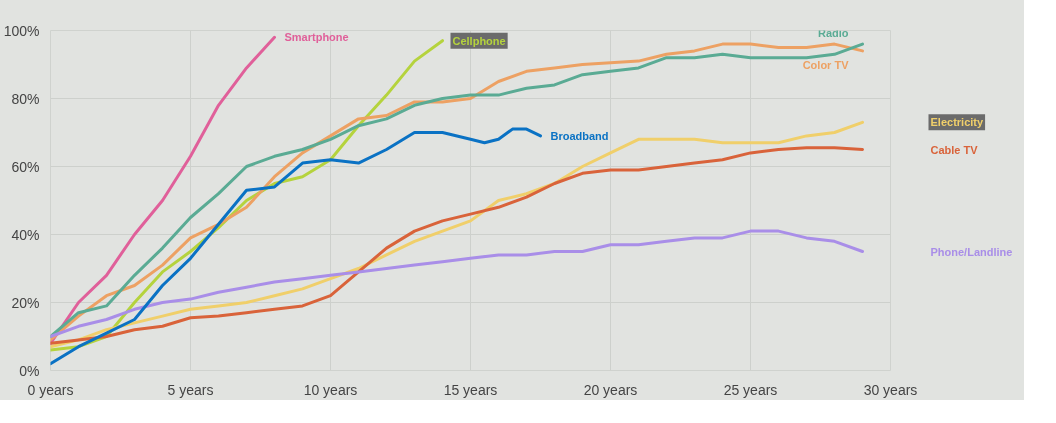 The width and height of the screenshot is (1056, 423). What do you see at coordinates (25, 98) in the screenshot?
I see `y-tick-label: 80%` at bounding box center [25, 98].